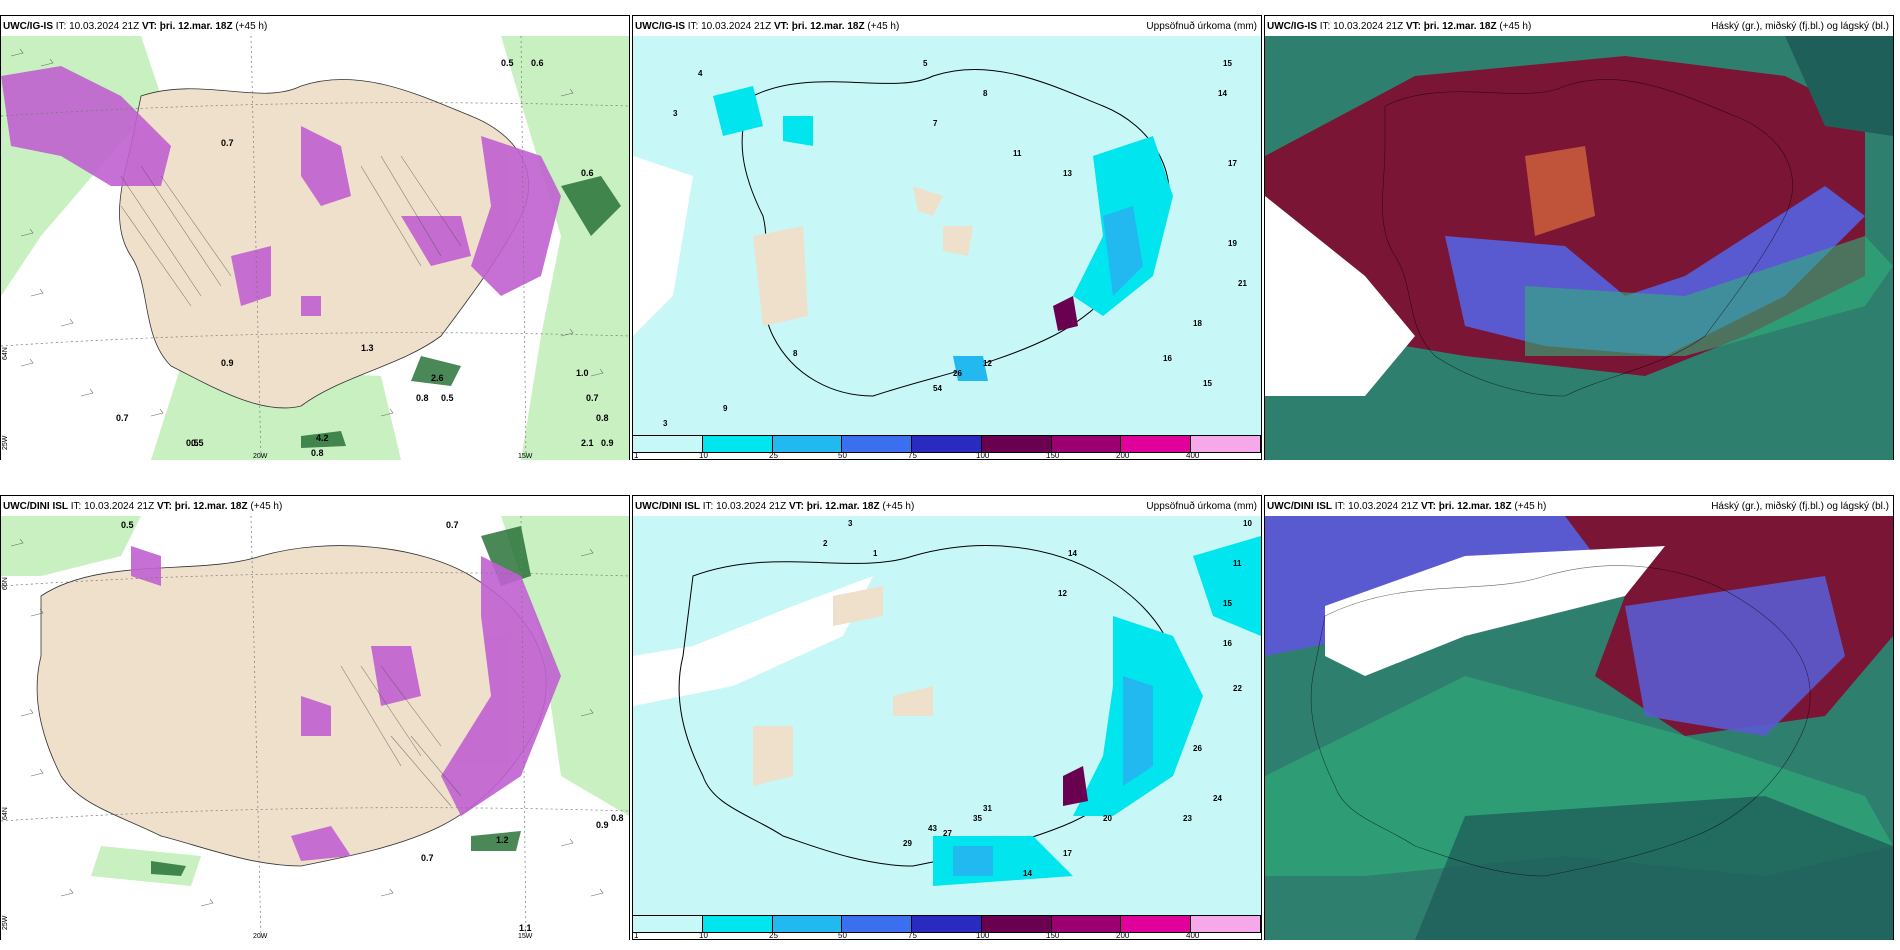  I want to click on precip-value: 18, so click(1197, 323).